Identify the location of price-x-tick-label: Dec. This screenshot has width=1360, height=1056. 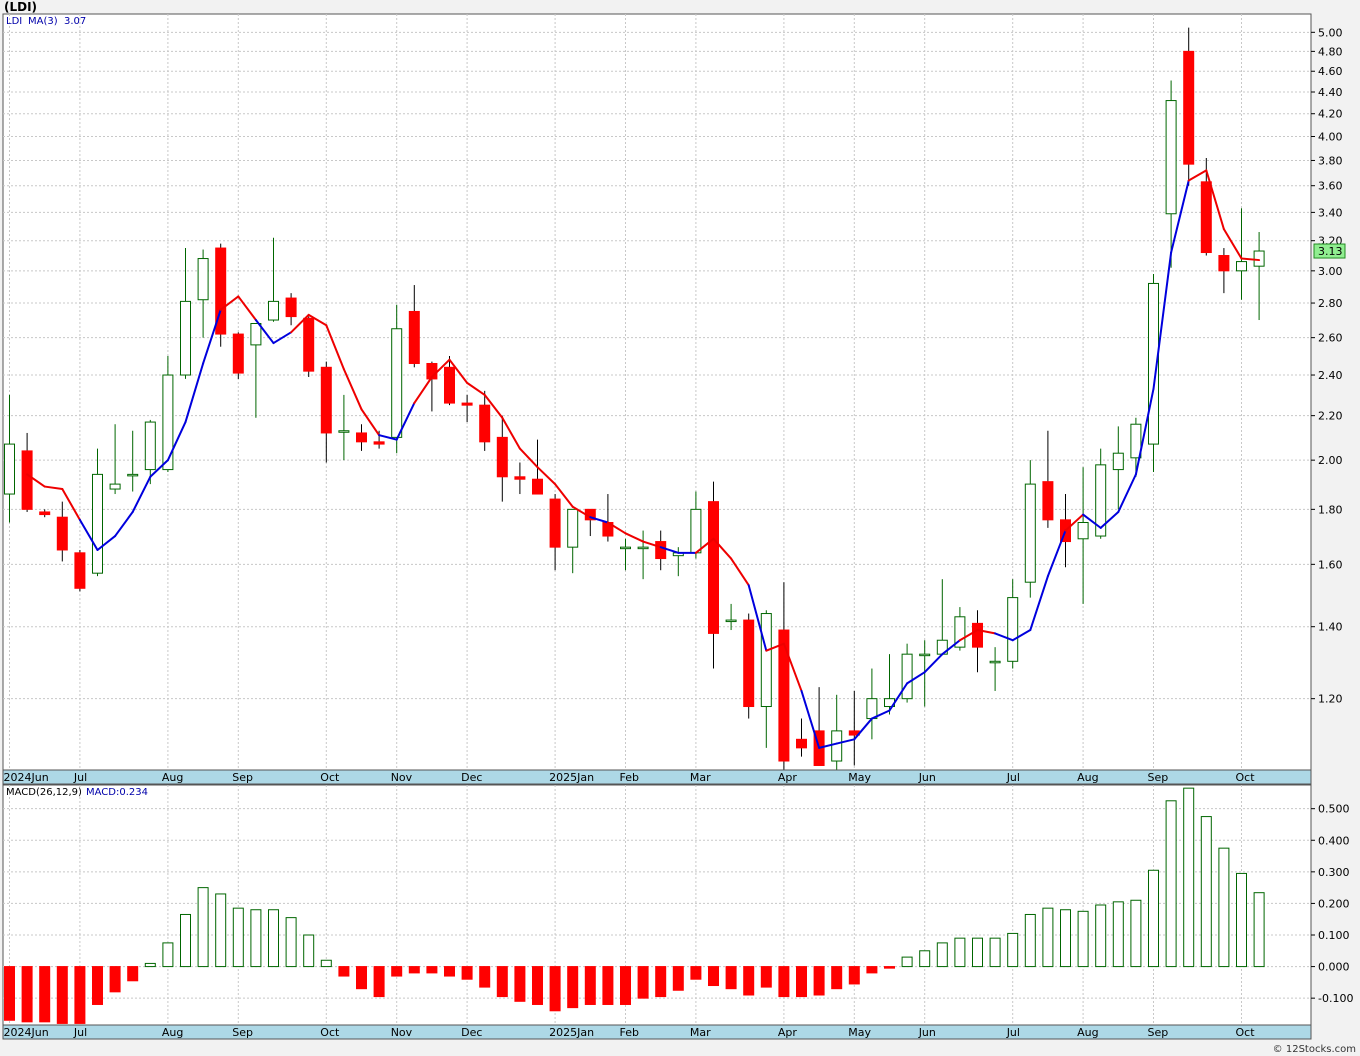
(471, 777).